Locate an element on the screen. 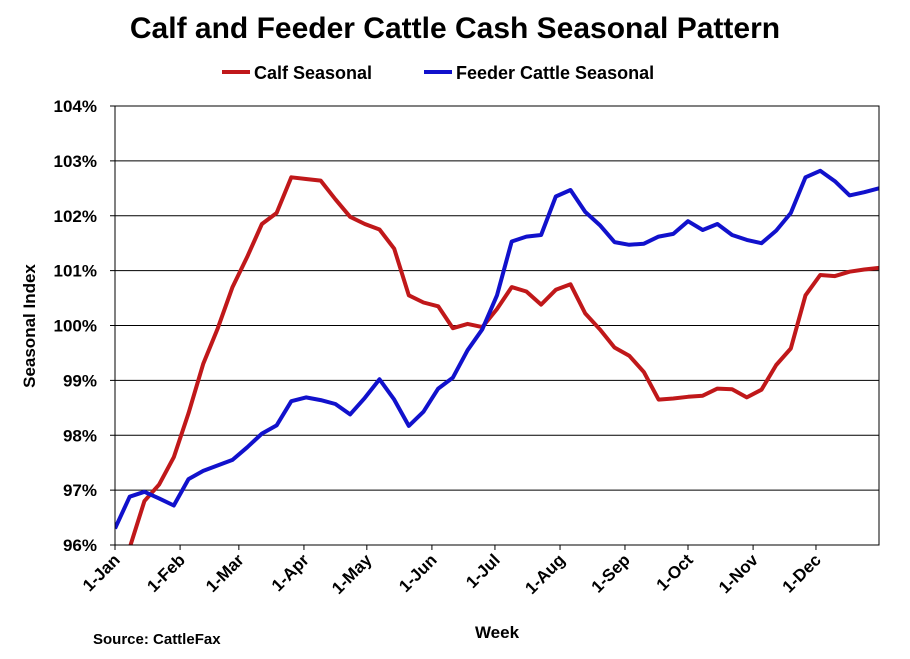  x-tick-label: 1-Mar is located at coordinates (225, 573).